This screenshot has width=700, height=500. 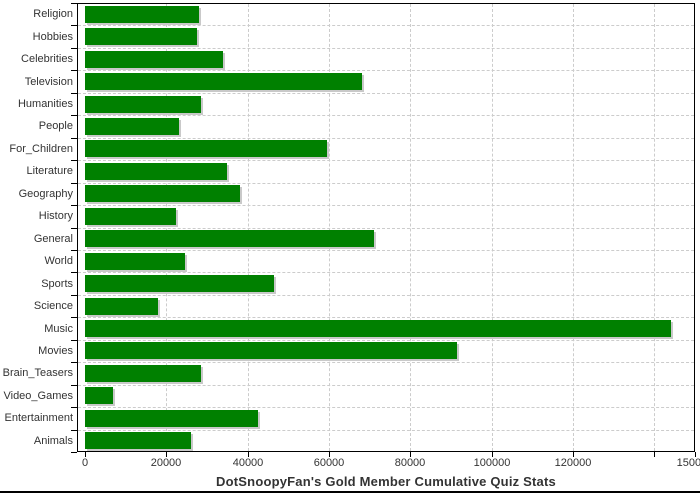 What do you see at coordinates (37, 373) in the screenshot?
I see `y-axis-label: Brain_Teasers` at bounding box center [37, 373].